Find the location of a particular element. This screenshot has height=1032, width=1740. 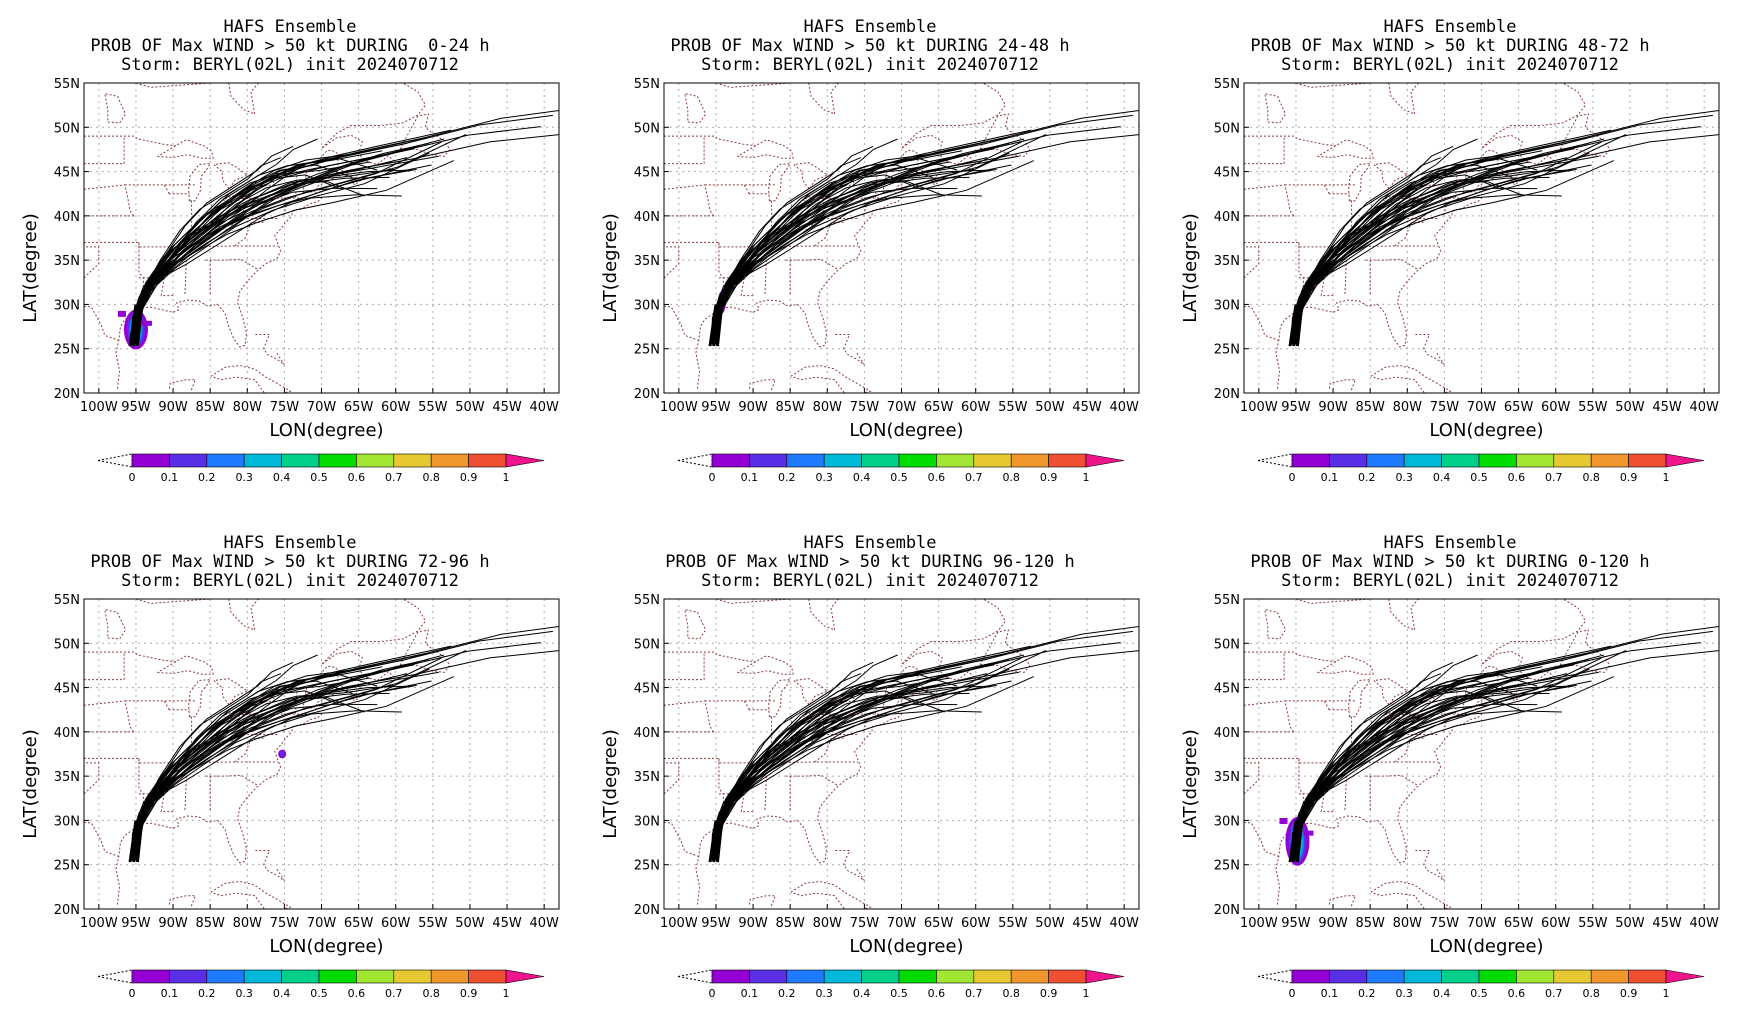

probability-field is located at coordinates (282, 754).